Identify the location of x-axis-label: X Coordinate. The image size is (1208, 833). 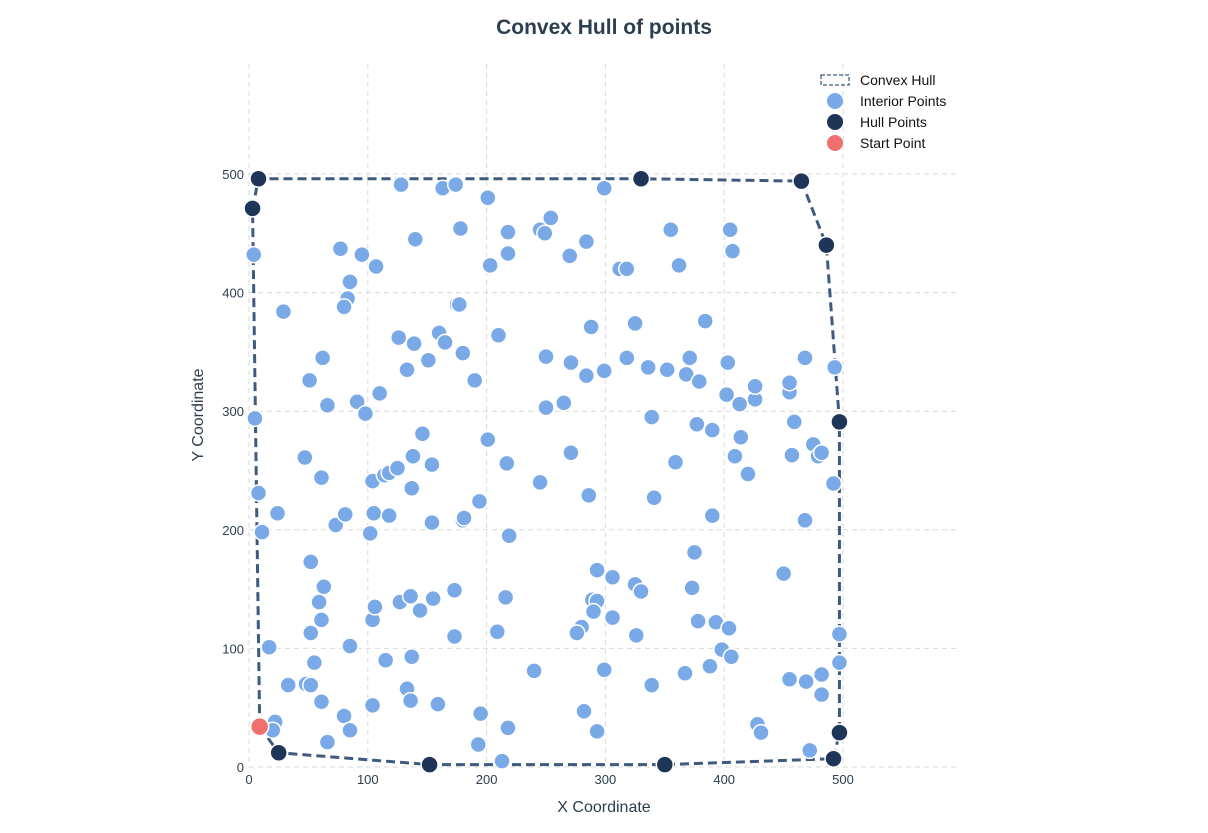
(603, 807).